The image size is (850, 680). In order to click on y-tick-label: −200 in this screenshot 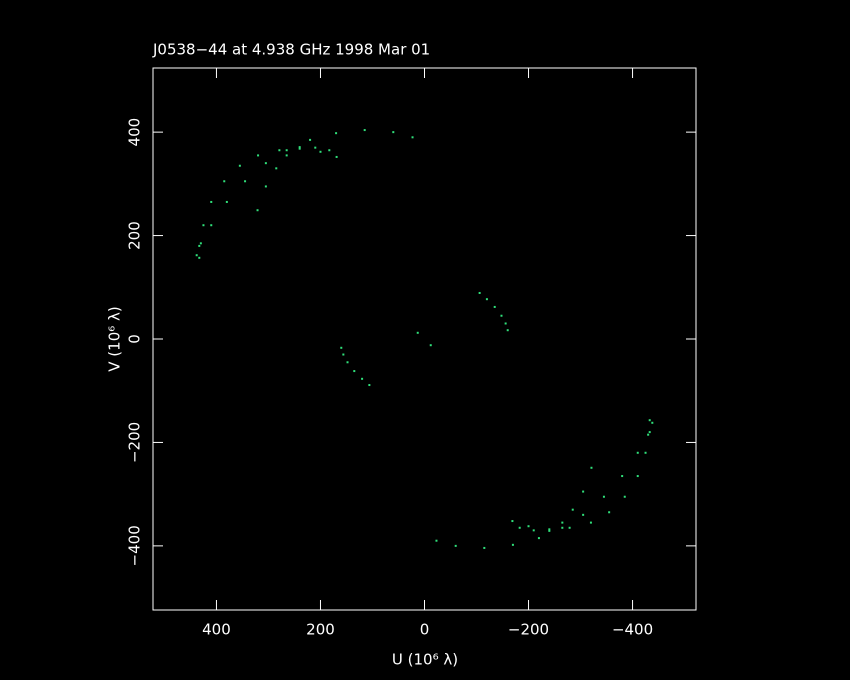, I will do `click(135, 442)`.